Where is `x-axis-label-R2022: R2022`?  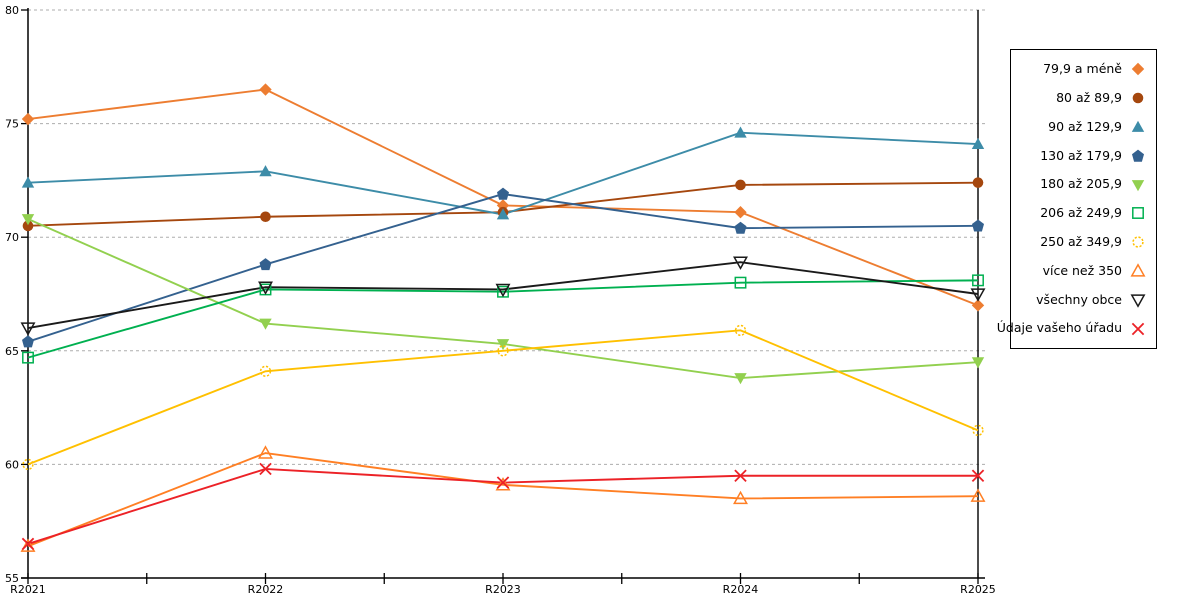 x-axis-label-R2022: R2022 is located at coordinates (266, 589).